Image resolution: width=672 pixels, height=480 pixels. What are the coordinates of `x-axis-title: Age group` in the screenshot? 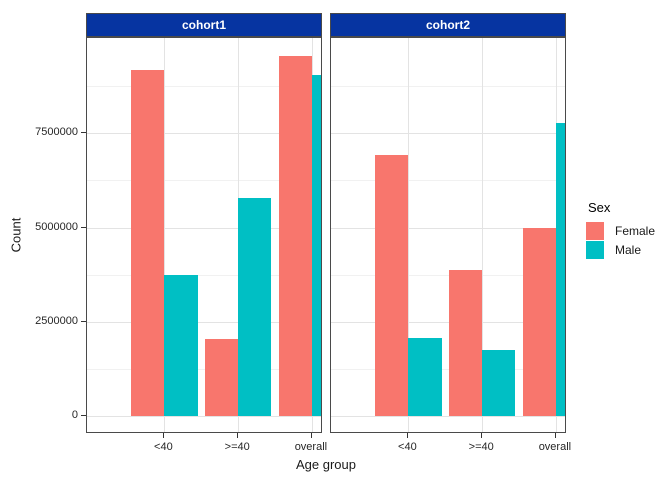 It's located at (326, 464).